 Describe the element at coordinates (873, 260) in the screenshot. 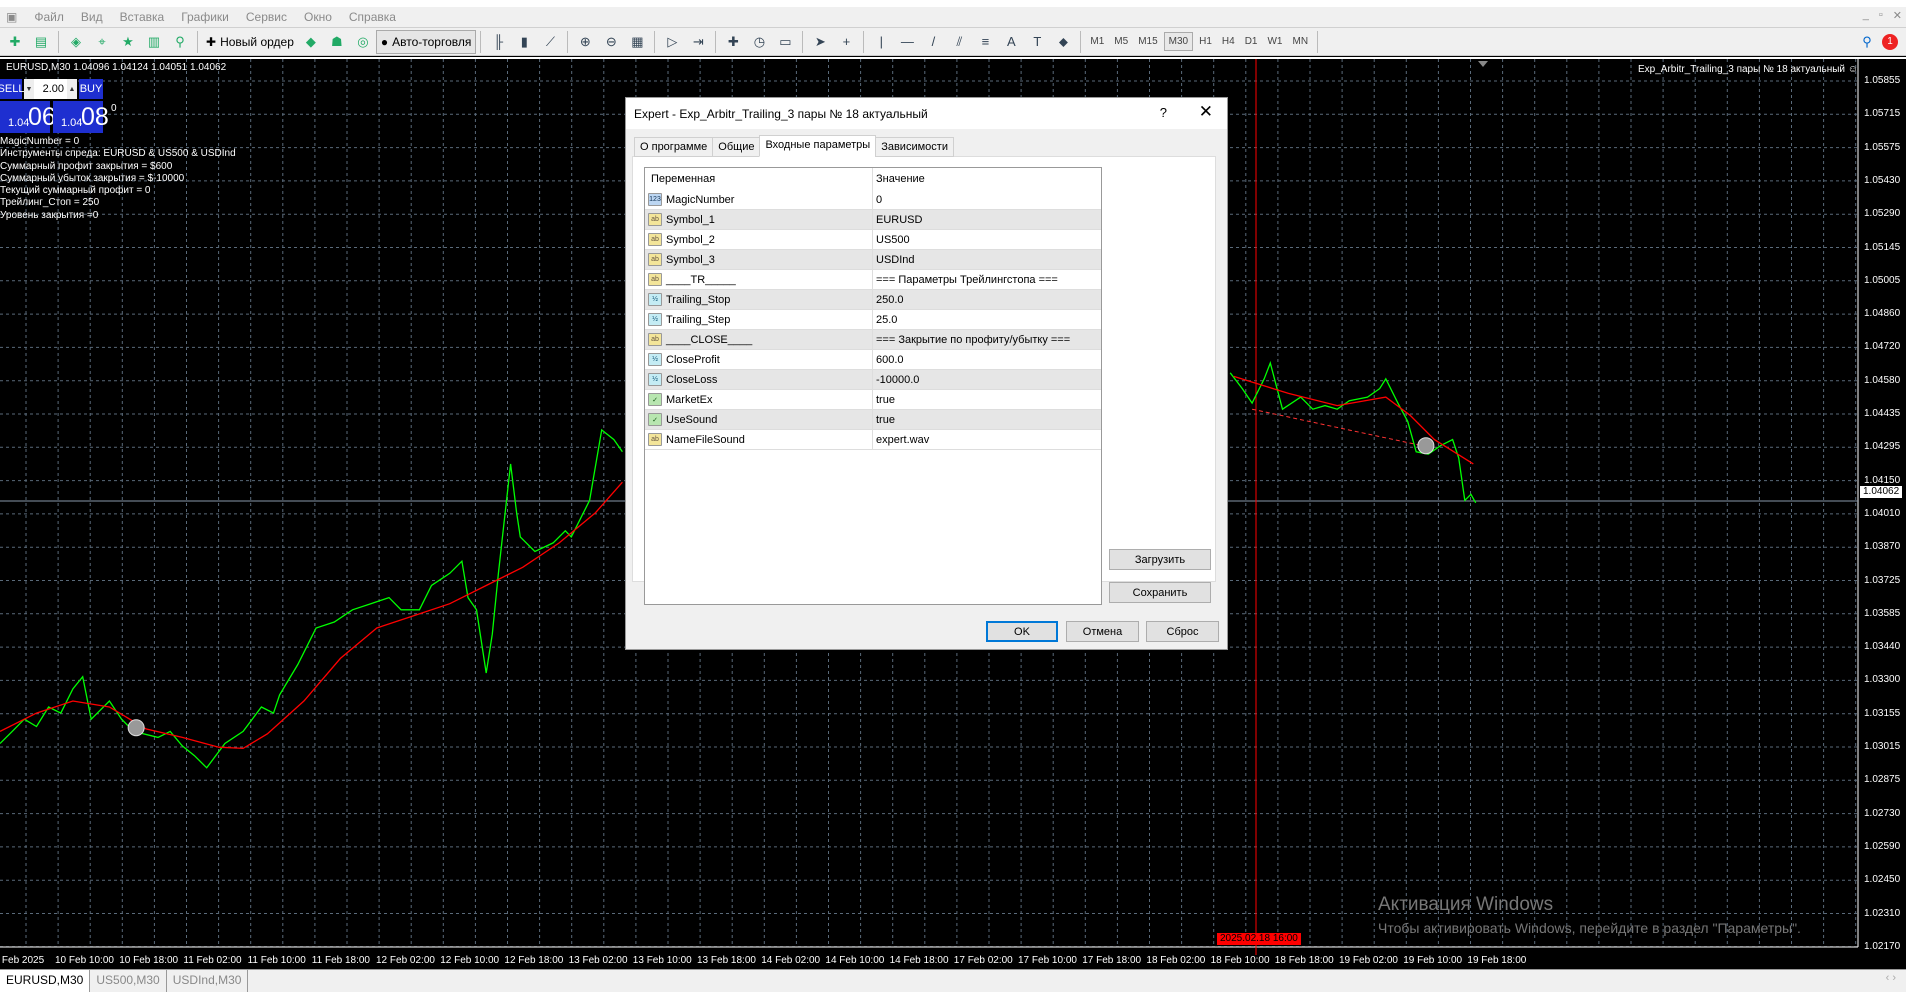

I see `table-row: ab Symbol_3 USDInd` at that location.